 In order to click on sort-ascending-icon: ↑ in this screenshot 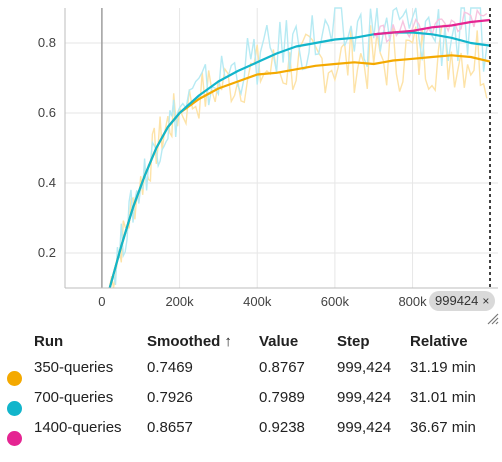, I will do `click(228, 341)`.